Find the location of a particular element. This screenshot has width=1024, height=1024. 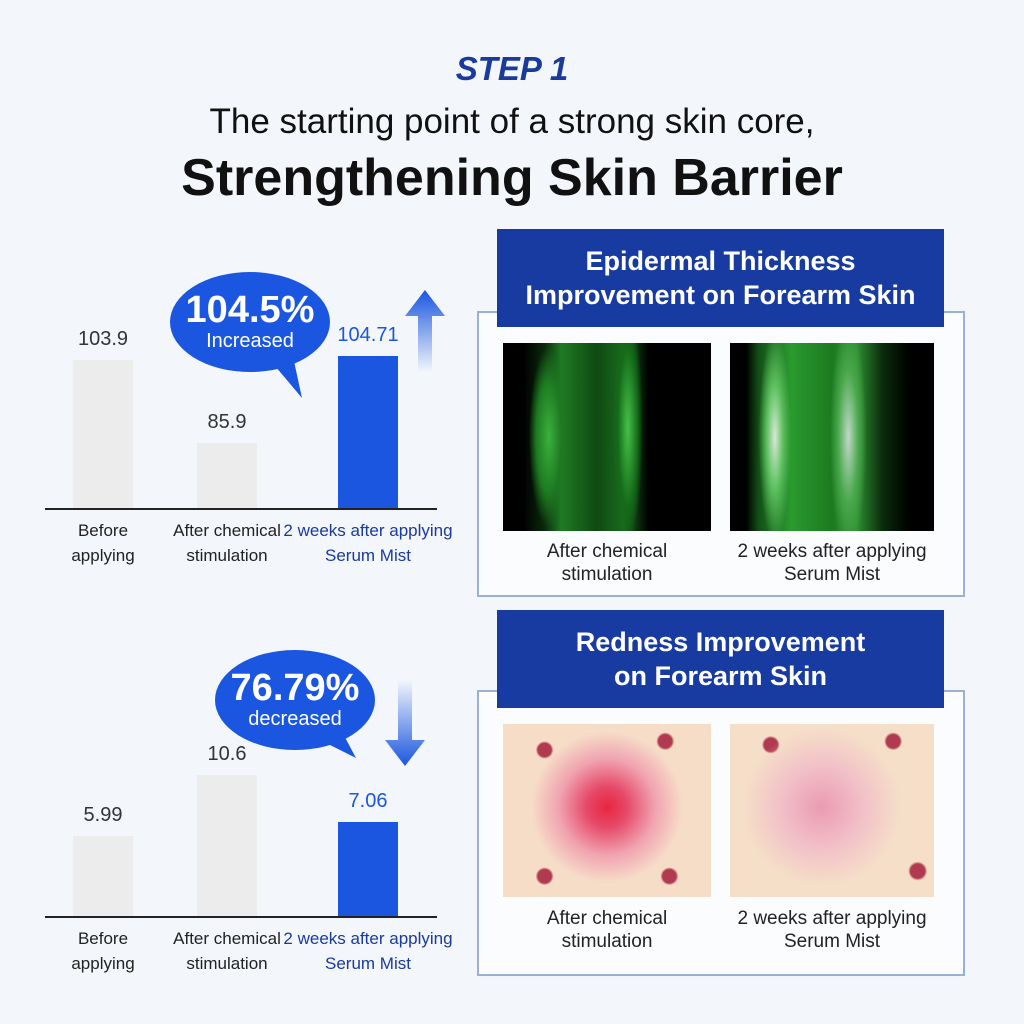

value-label: 85.9 is located at coordinates (227, 422).